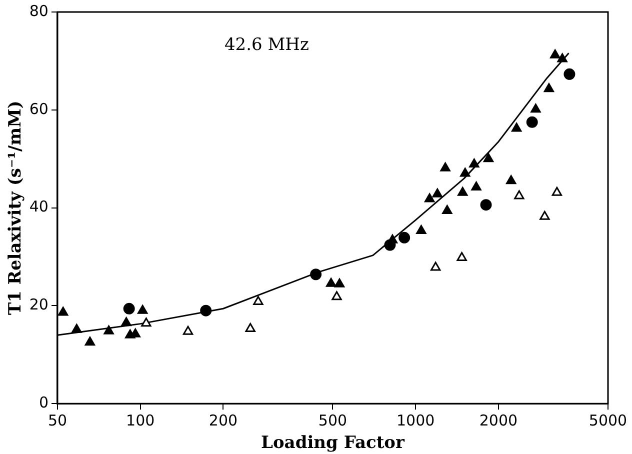  What do you see at coordinates (140, 420) in the screenshot?
I see `x-tick-label: 100` at bounding box center [140, 420].